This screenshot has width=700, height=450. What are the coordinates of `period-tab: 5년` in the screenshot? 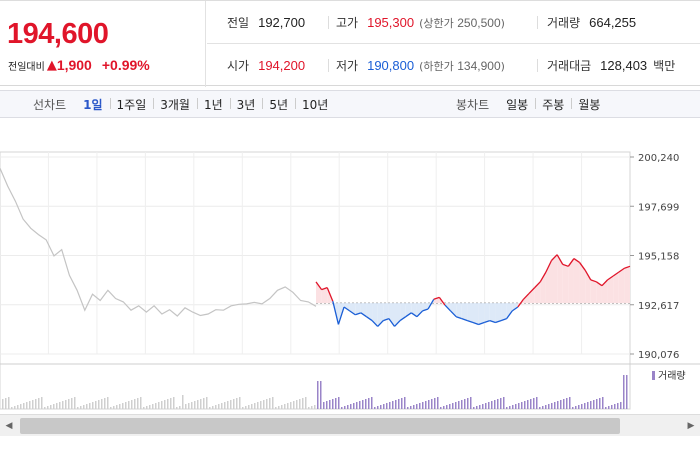 It's located at (278, 104).